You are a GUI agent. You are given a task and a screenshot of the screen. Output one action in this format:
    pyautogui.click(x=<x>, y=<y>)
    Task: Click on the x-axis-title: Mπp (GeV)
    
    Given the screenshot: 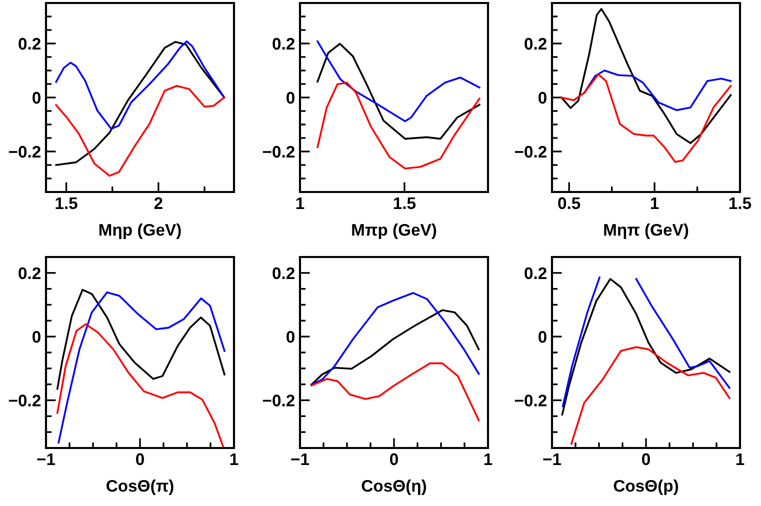 What is the action you would take?
    pyautogui.click(x=394, y=232)
    